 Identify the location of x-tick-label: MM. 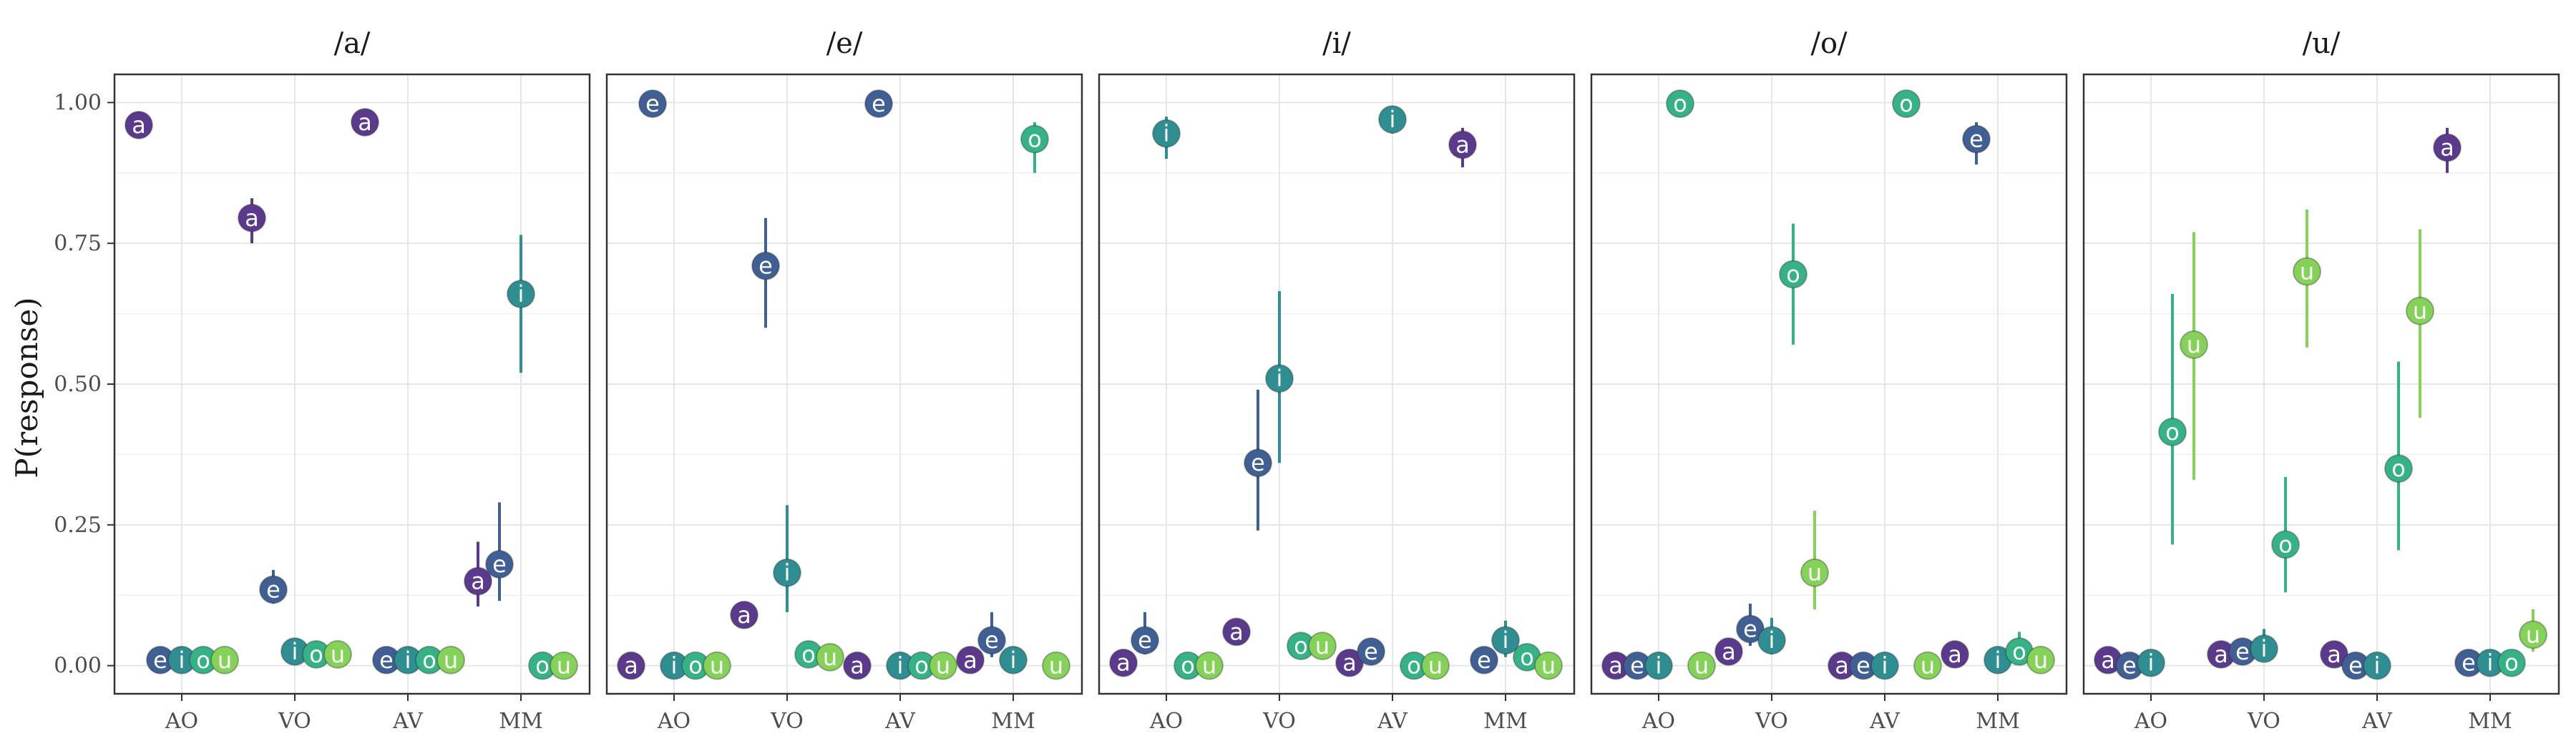
(2490, 721).